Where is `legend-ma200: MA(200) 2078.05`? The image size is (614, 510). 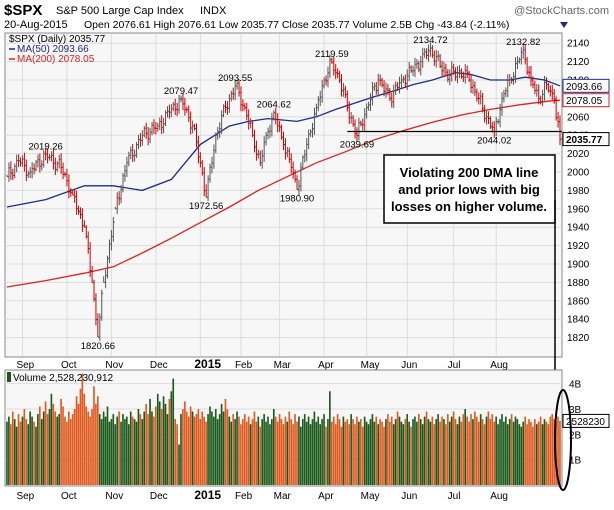 legend-ma200: MA(200) 2078.05 is located at coordinates (56, 59).